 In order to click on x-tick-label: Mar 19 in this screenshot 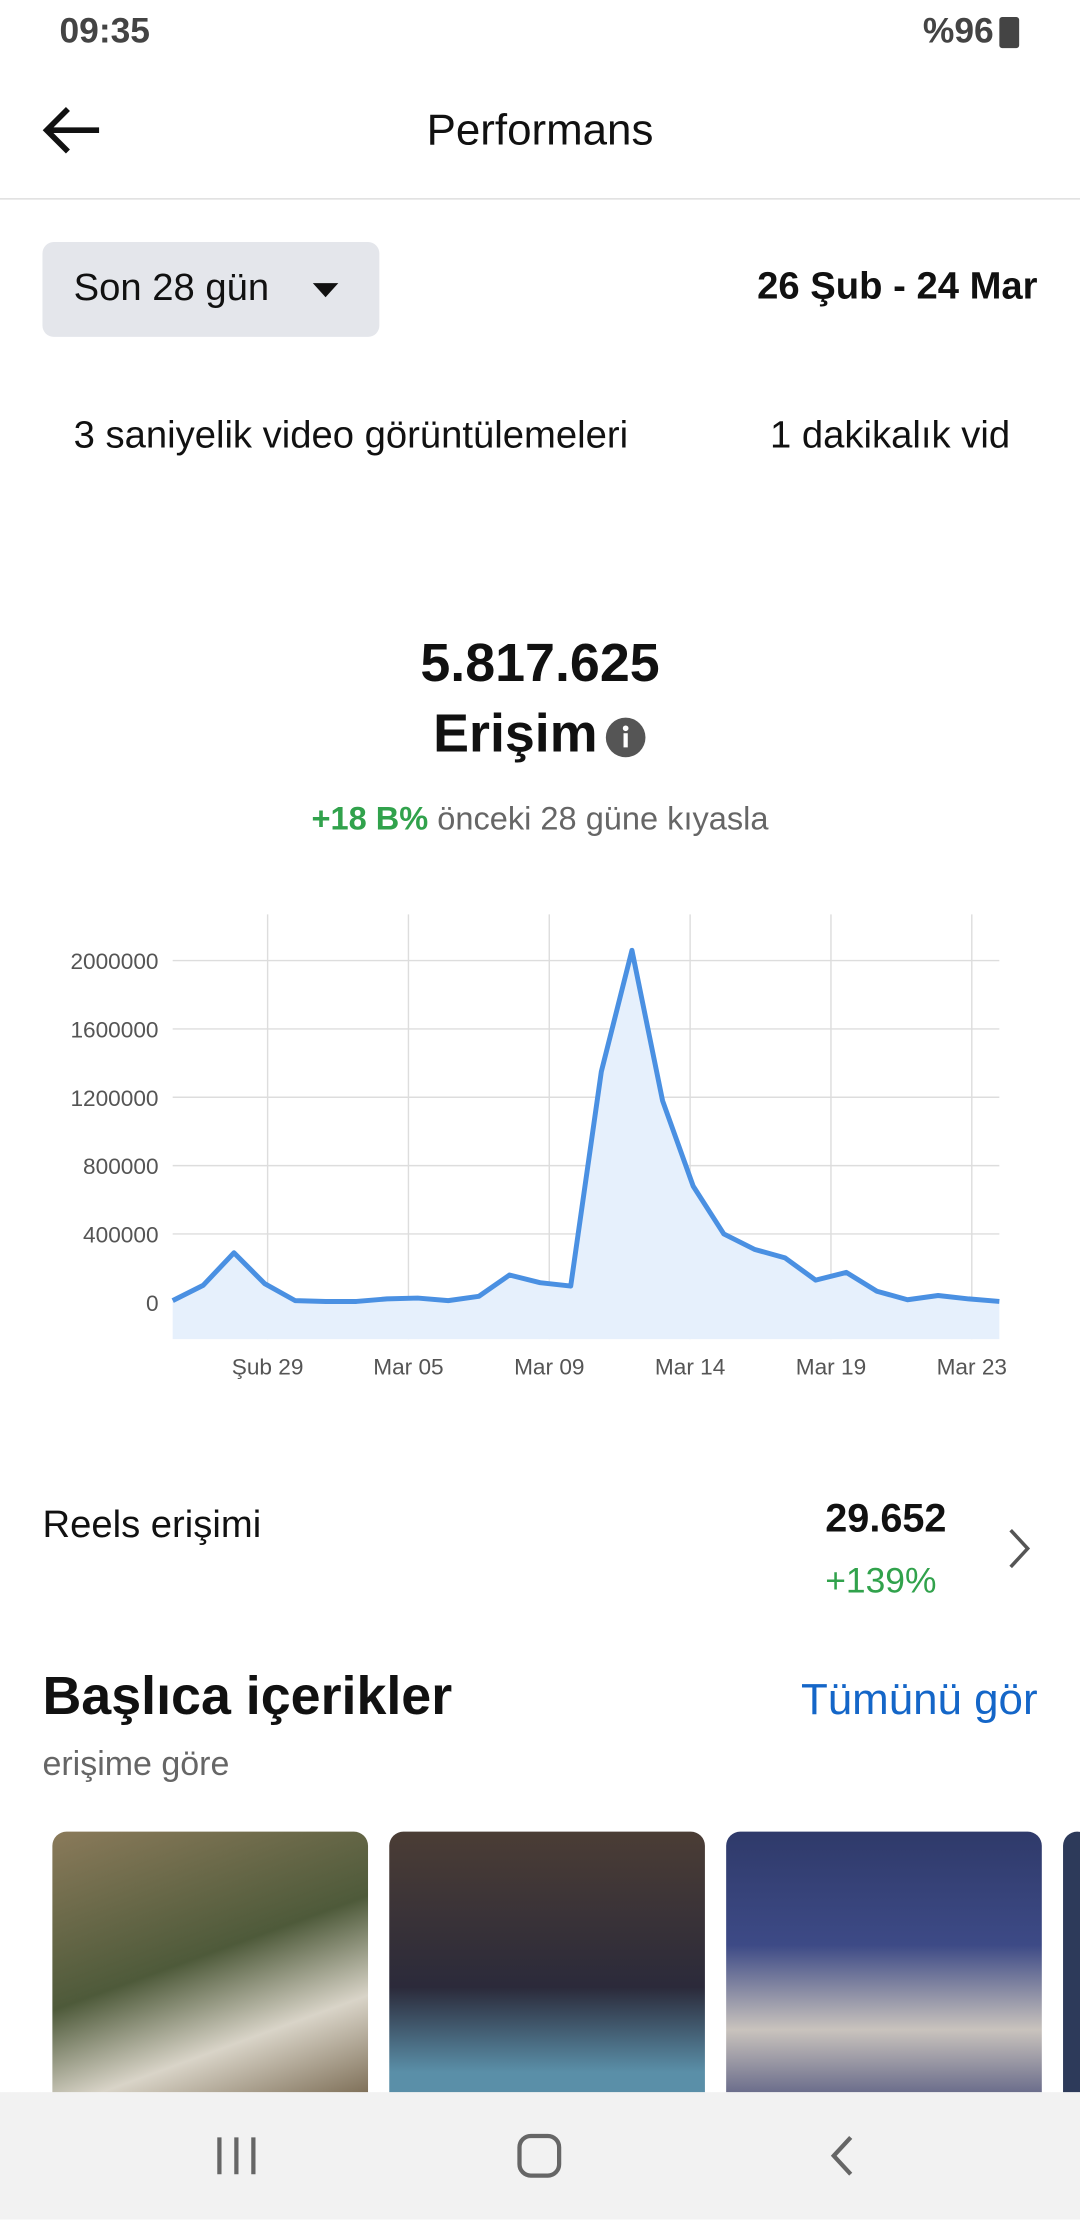, I will do `click(831, 1366)`.